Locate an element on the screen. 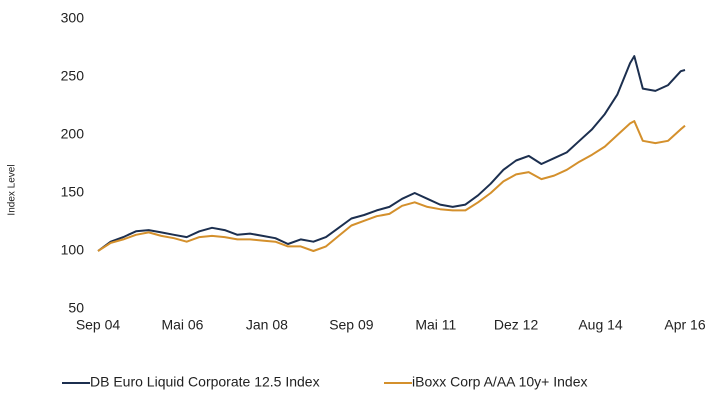 The height and width of the screenshot is (407, 711). y-tick-label: 200 is located at coordinates (73, 134).